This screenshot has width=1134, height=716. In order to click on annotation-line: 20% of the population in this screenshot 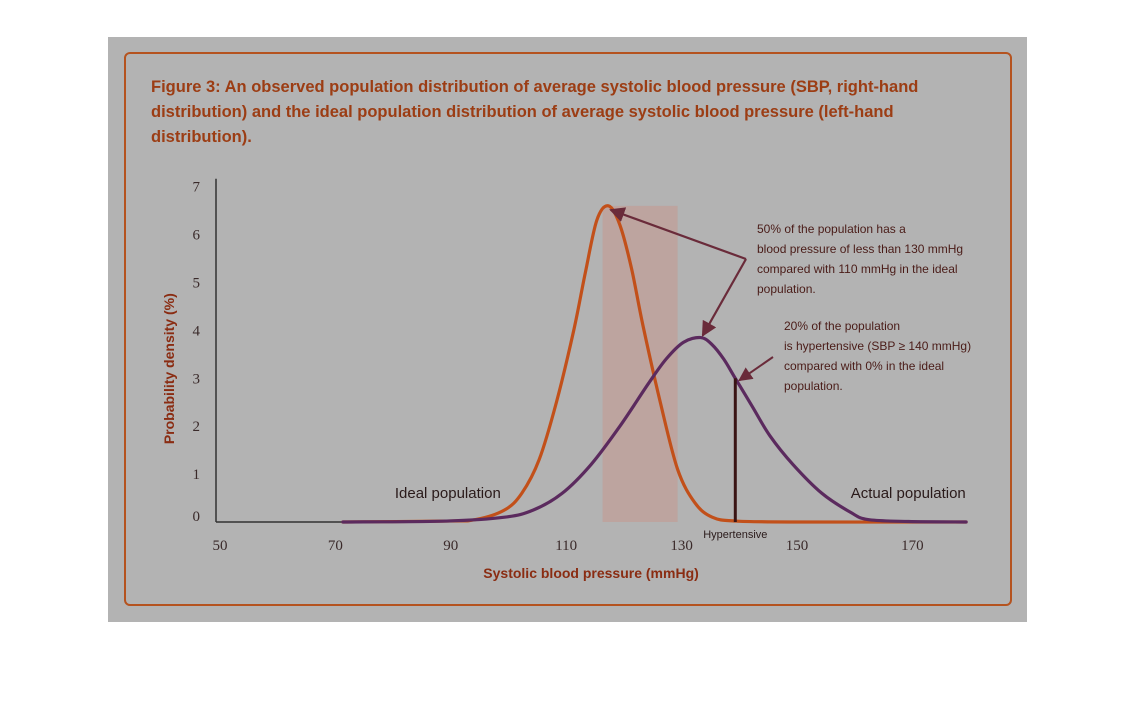, I will do `click(842, 326)`.